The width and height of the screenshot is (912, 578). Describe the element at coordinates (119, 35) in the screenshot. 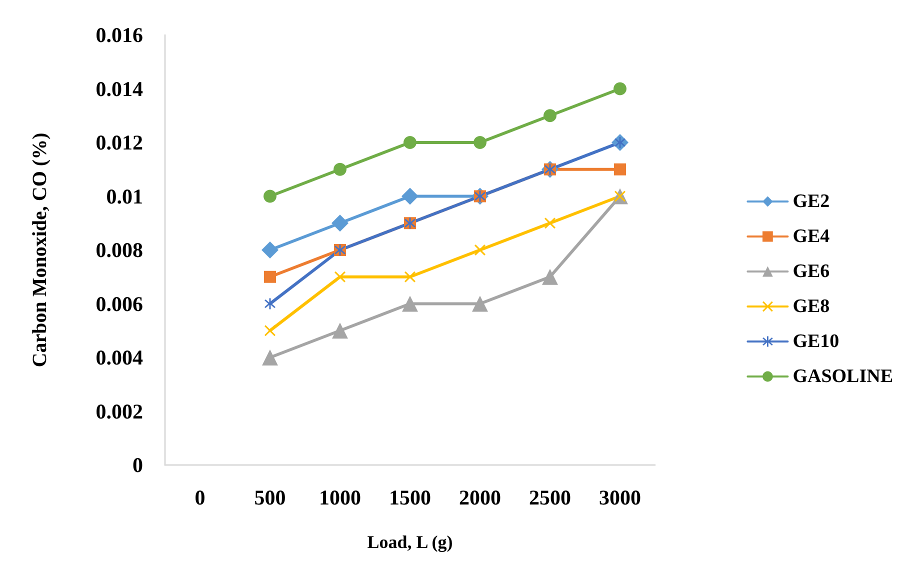

I see `y-tick-label: 0.016` at that location.